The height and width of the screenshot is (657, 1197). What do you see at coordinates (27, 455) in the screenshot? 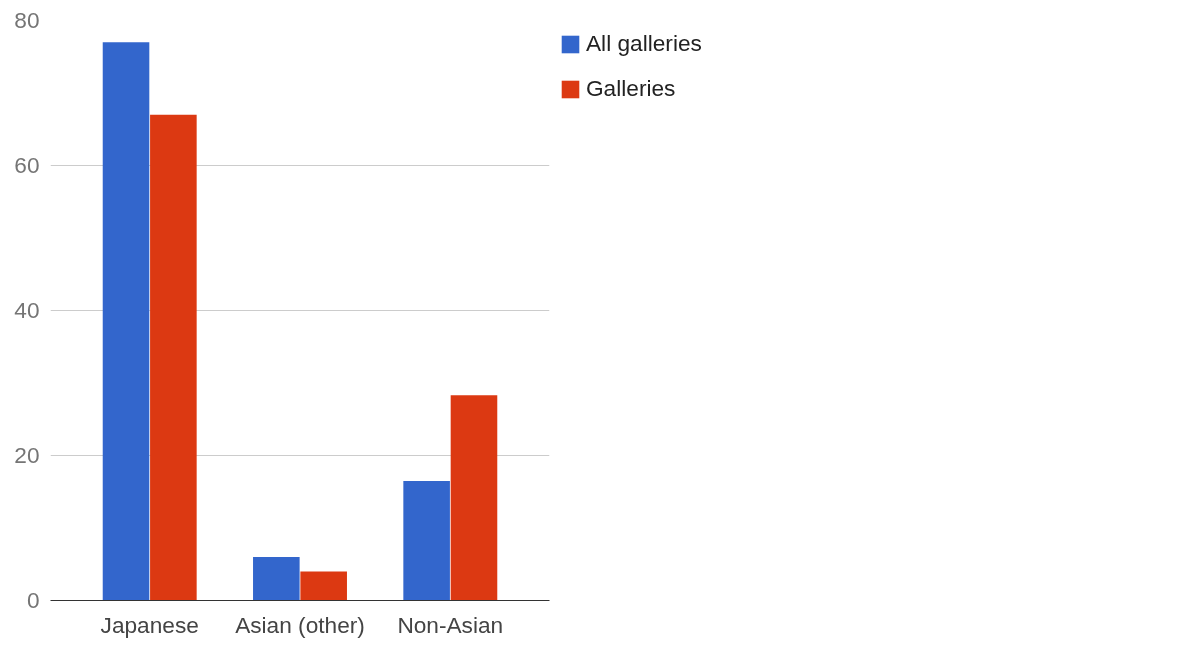
I see `y-tick-label: 20` at bounding box center [27, 455].